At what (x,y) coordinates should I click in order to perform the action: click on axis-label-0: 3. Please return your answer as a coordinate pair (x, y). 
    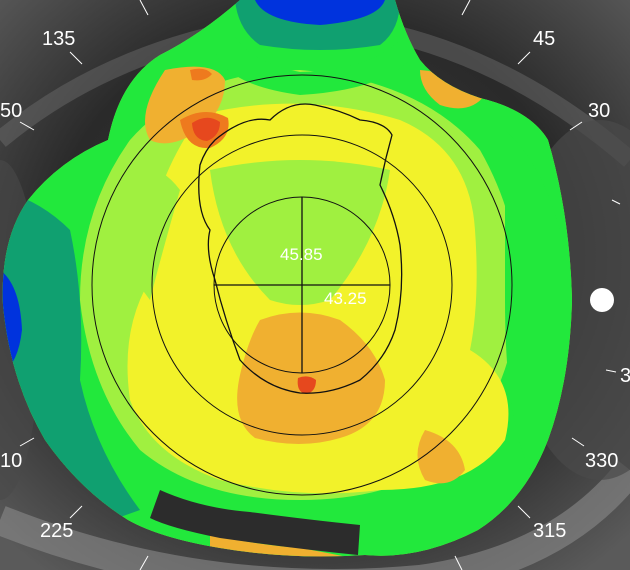
    Looking at the image, I should click on (625, 376).